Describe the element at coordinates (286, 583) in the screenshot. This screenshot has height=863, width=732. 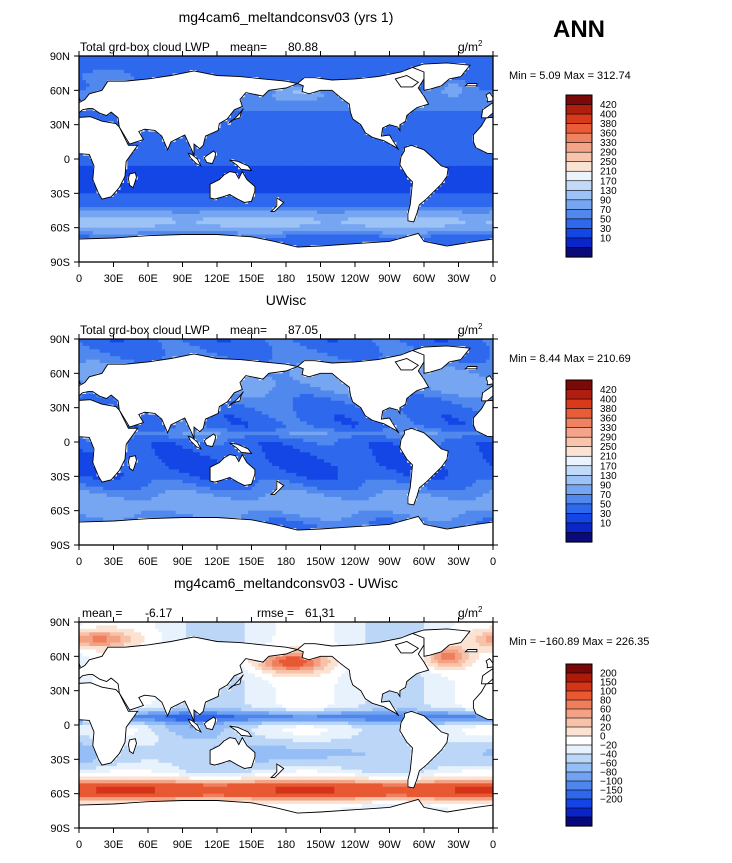
I see `panel-title: mg4cam6_meltandconsv03 - UWisc` at that location.